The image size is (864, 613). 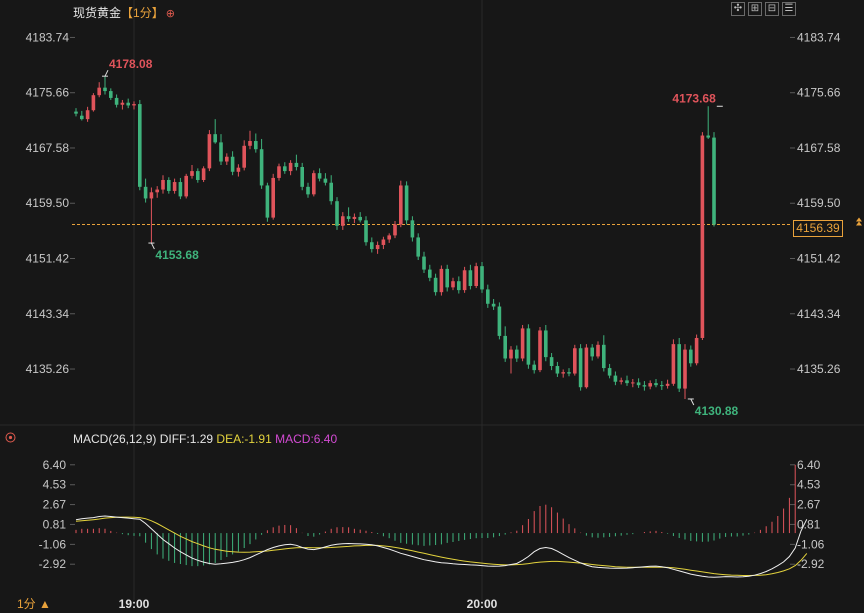 What do you see at coordinates (435, 515) in the screenshot?
I see `macd-histogram` at bounding box center [435, 515].